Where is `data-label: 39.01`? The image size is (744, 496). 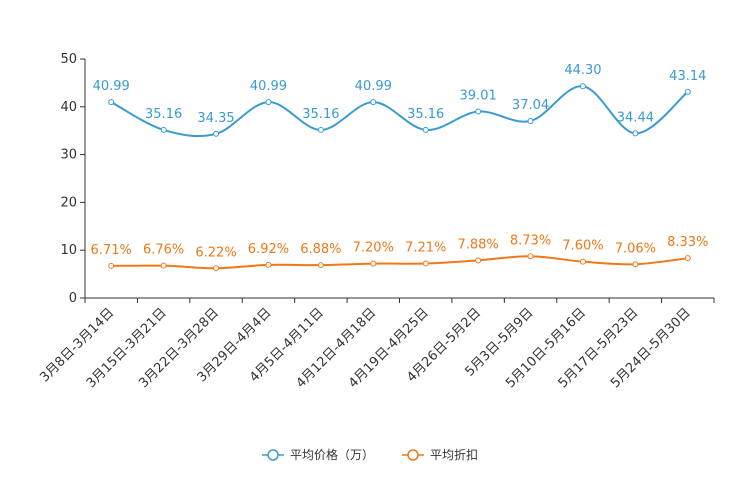
data-label: 39.01 is located at coordinates (478, 96).